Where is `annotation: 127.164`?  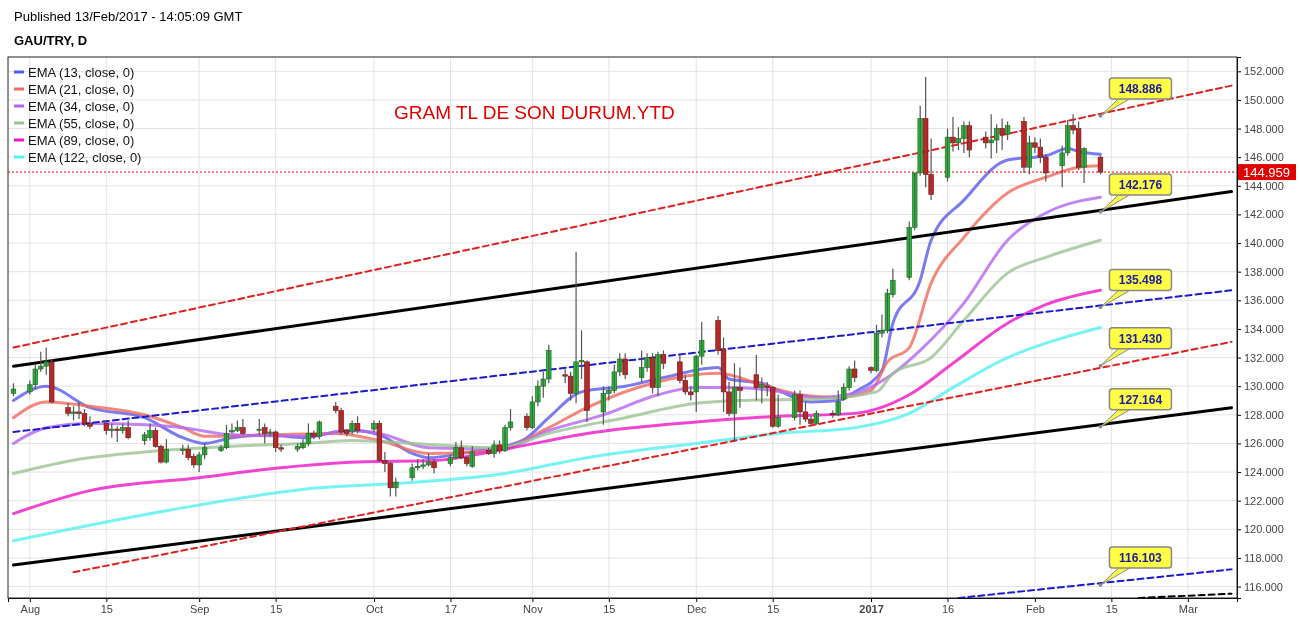 annotation: 127.164 is located at coordinates (1140, 399).